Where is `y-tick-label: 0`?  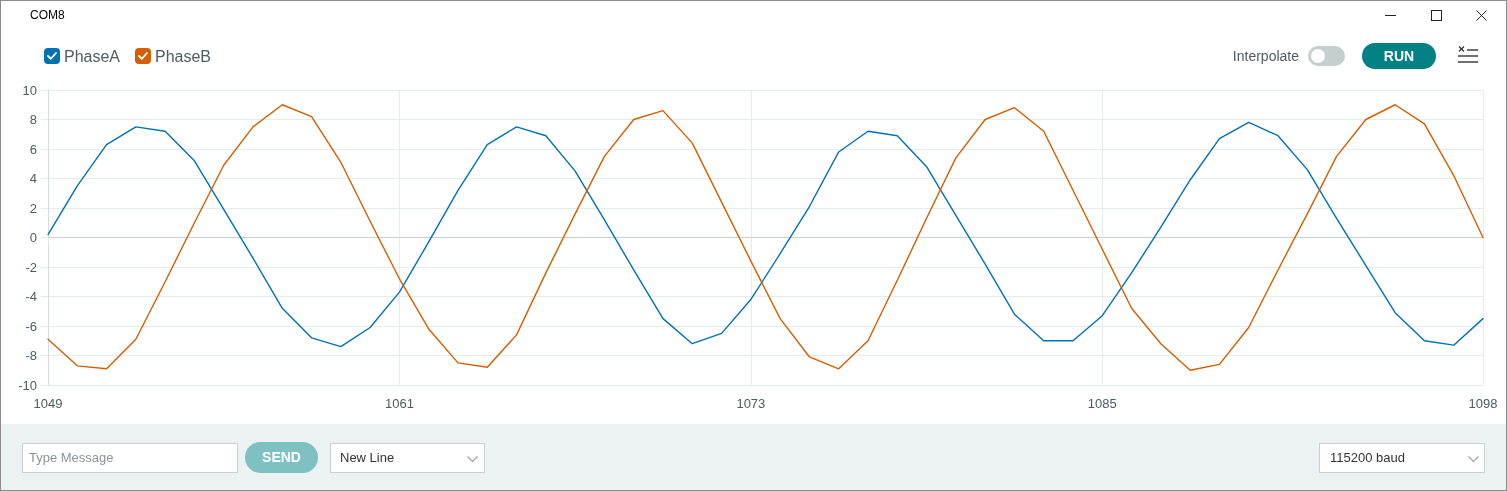 y-tick-label: 0 is located at coordinates (33, 237).